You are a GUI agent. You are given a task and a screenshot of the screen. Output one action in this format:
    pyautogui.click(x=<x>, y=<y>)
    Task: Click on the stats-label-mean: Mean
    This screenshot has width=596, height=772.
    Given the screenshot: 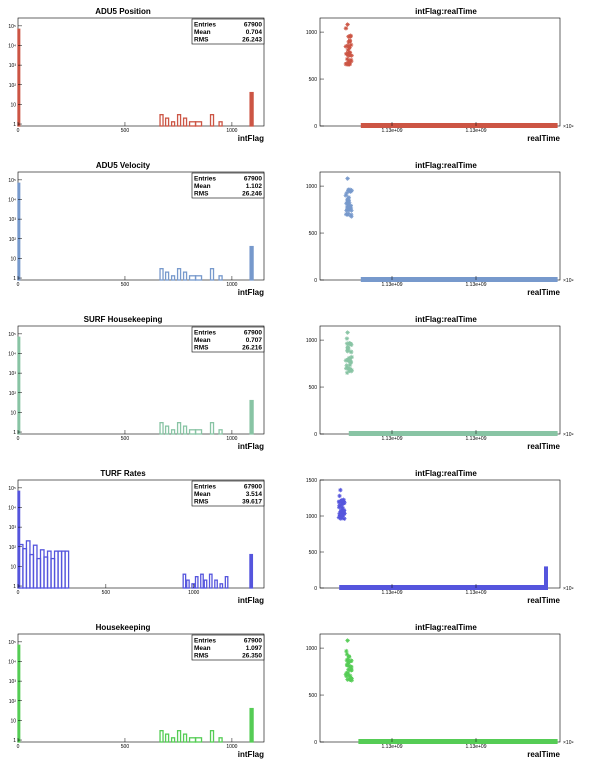 What is the action you would take?
    pyautogui.click(x=202, y=648)
    